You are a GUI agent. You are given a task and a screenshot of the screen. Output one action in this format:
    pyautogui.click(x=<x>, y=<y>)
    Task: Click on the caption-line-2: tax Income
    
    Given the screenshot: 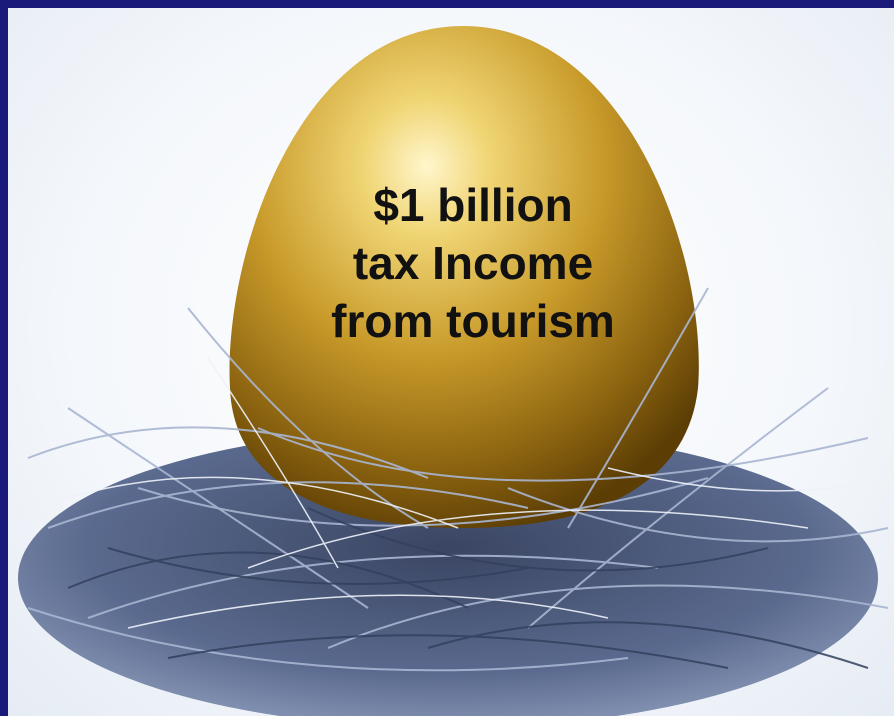 What is the action you would take?
    pyautogui.click(x=473, y=263)
    